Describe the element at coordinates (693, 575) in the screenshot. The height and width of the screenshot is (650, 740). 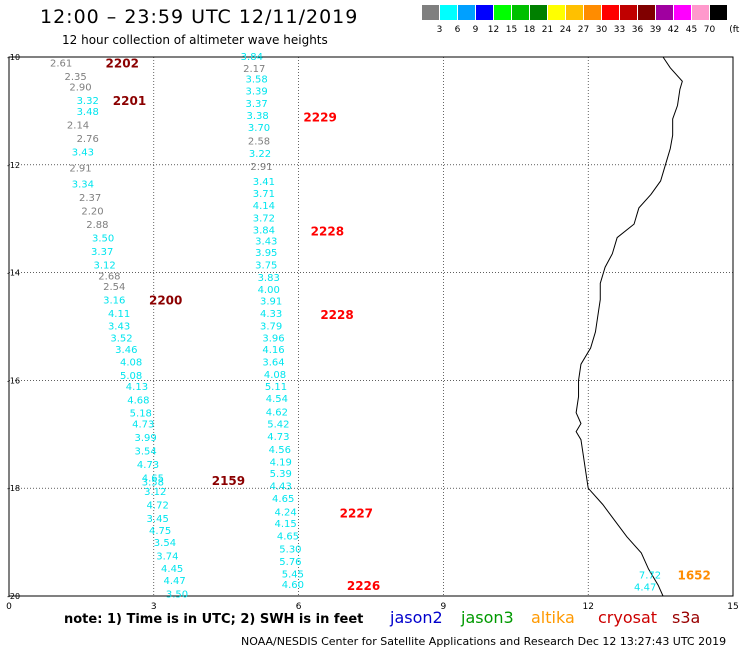
I see `pass-time-label: 1652` at that location.